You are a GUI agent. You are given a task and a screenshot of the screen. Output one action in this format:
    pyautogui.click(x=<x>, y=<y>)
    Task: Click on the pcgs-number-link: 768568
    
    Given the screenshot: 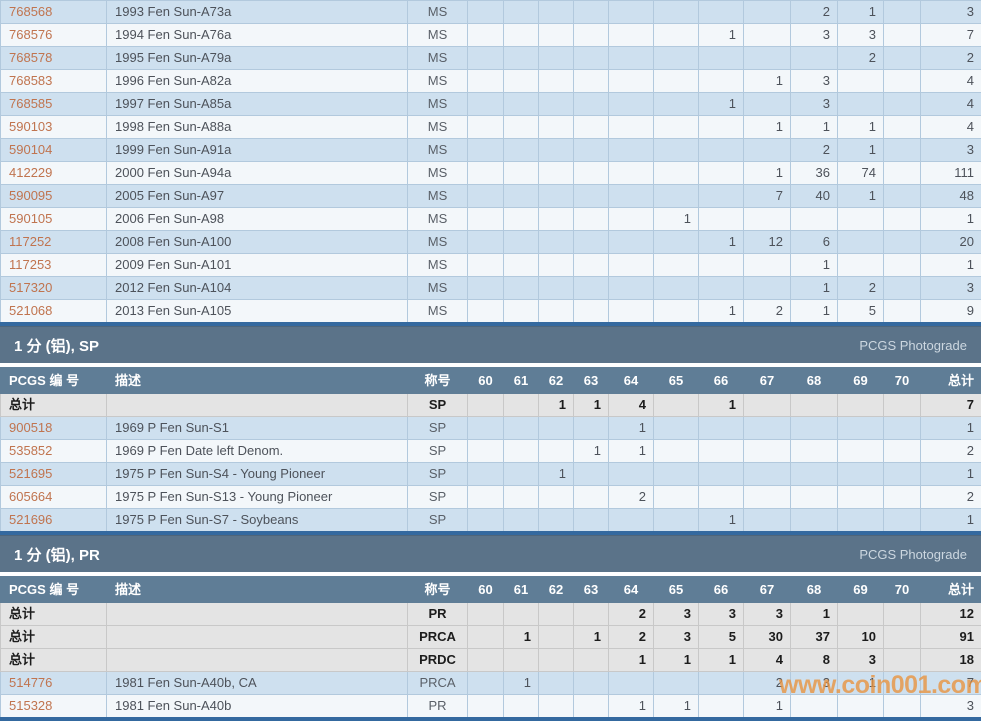 What is the action you would take?
    pyautogui.click(x=54, y=12)
    